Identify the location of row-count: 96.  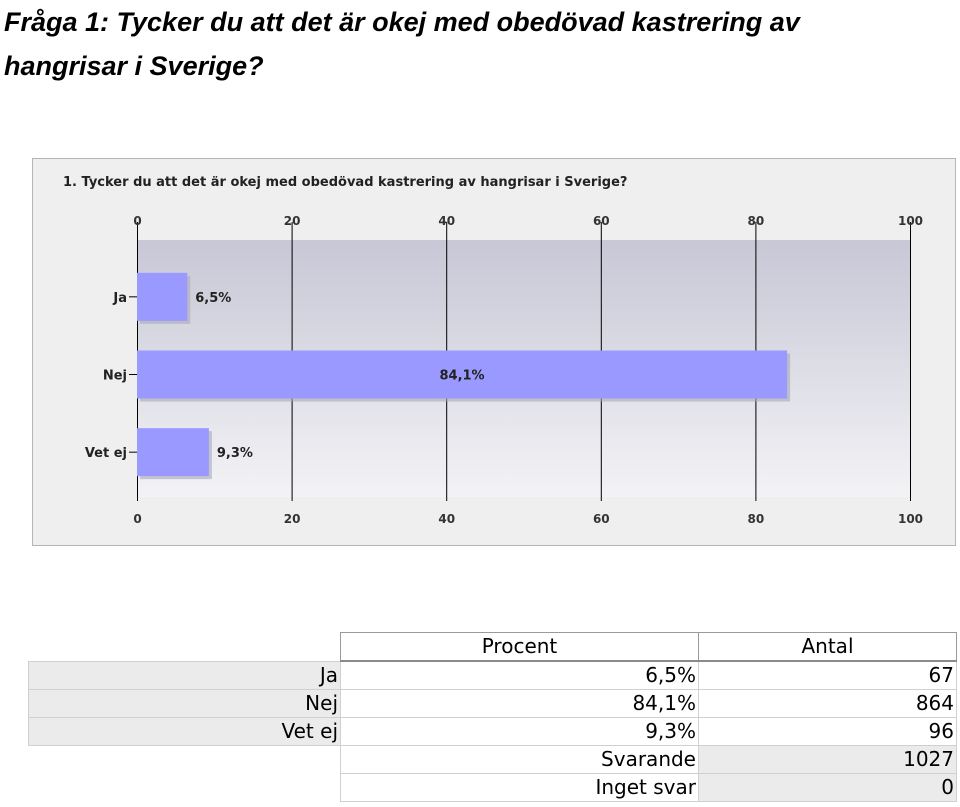
(827, 731).